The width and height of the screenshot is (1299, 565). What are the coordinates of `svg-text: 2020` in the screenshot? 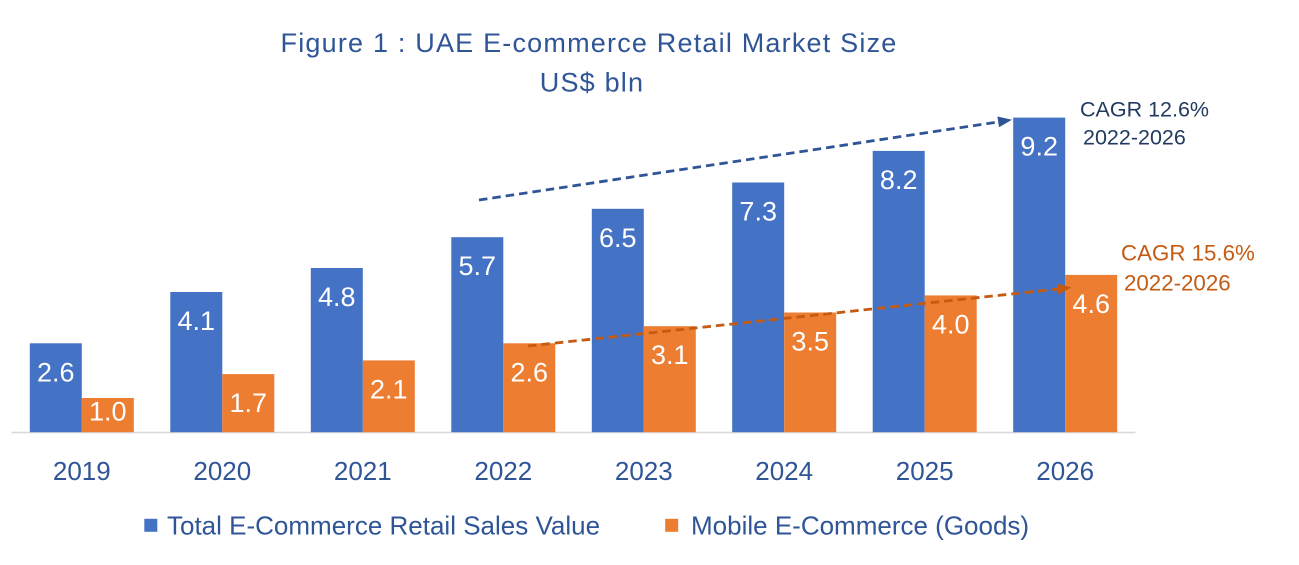 It's located at (222, 471).